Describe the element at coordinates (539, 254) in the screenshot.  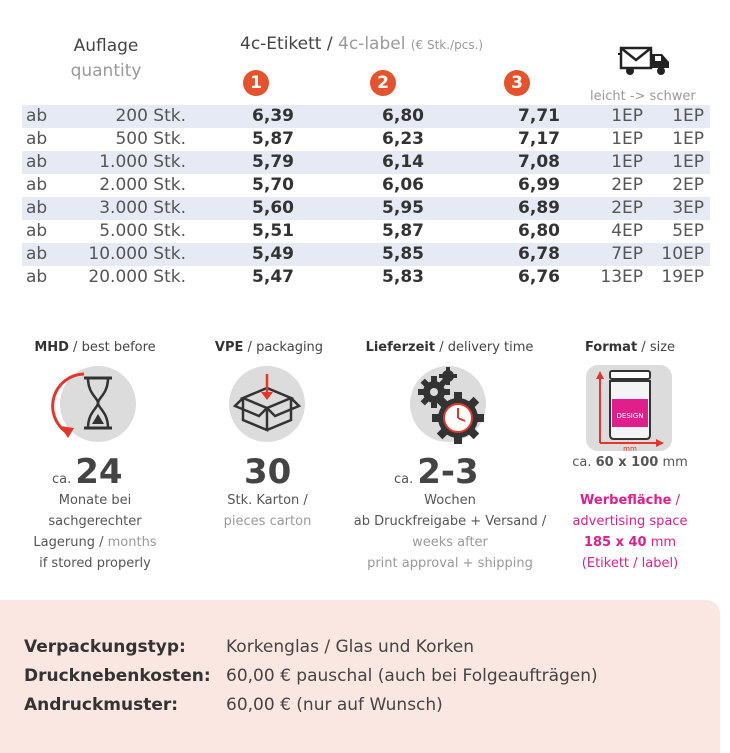
I see `row-price-variant-3: 6,78` at that location.